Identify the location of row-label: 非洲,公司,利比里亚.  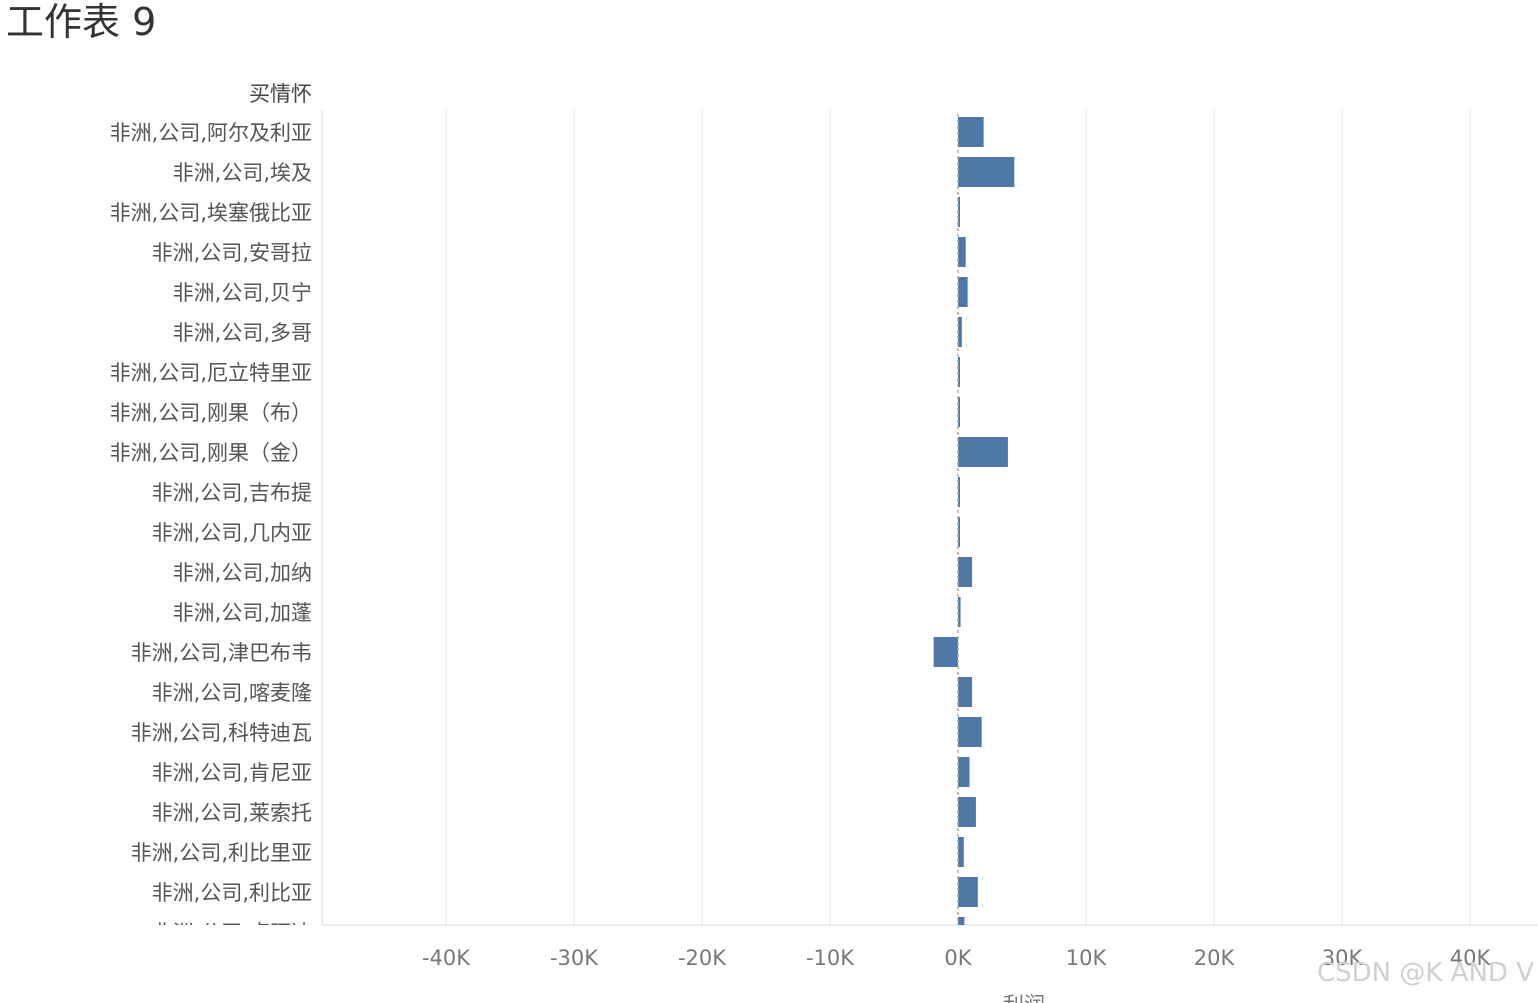
(221, 853).